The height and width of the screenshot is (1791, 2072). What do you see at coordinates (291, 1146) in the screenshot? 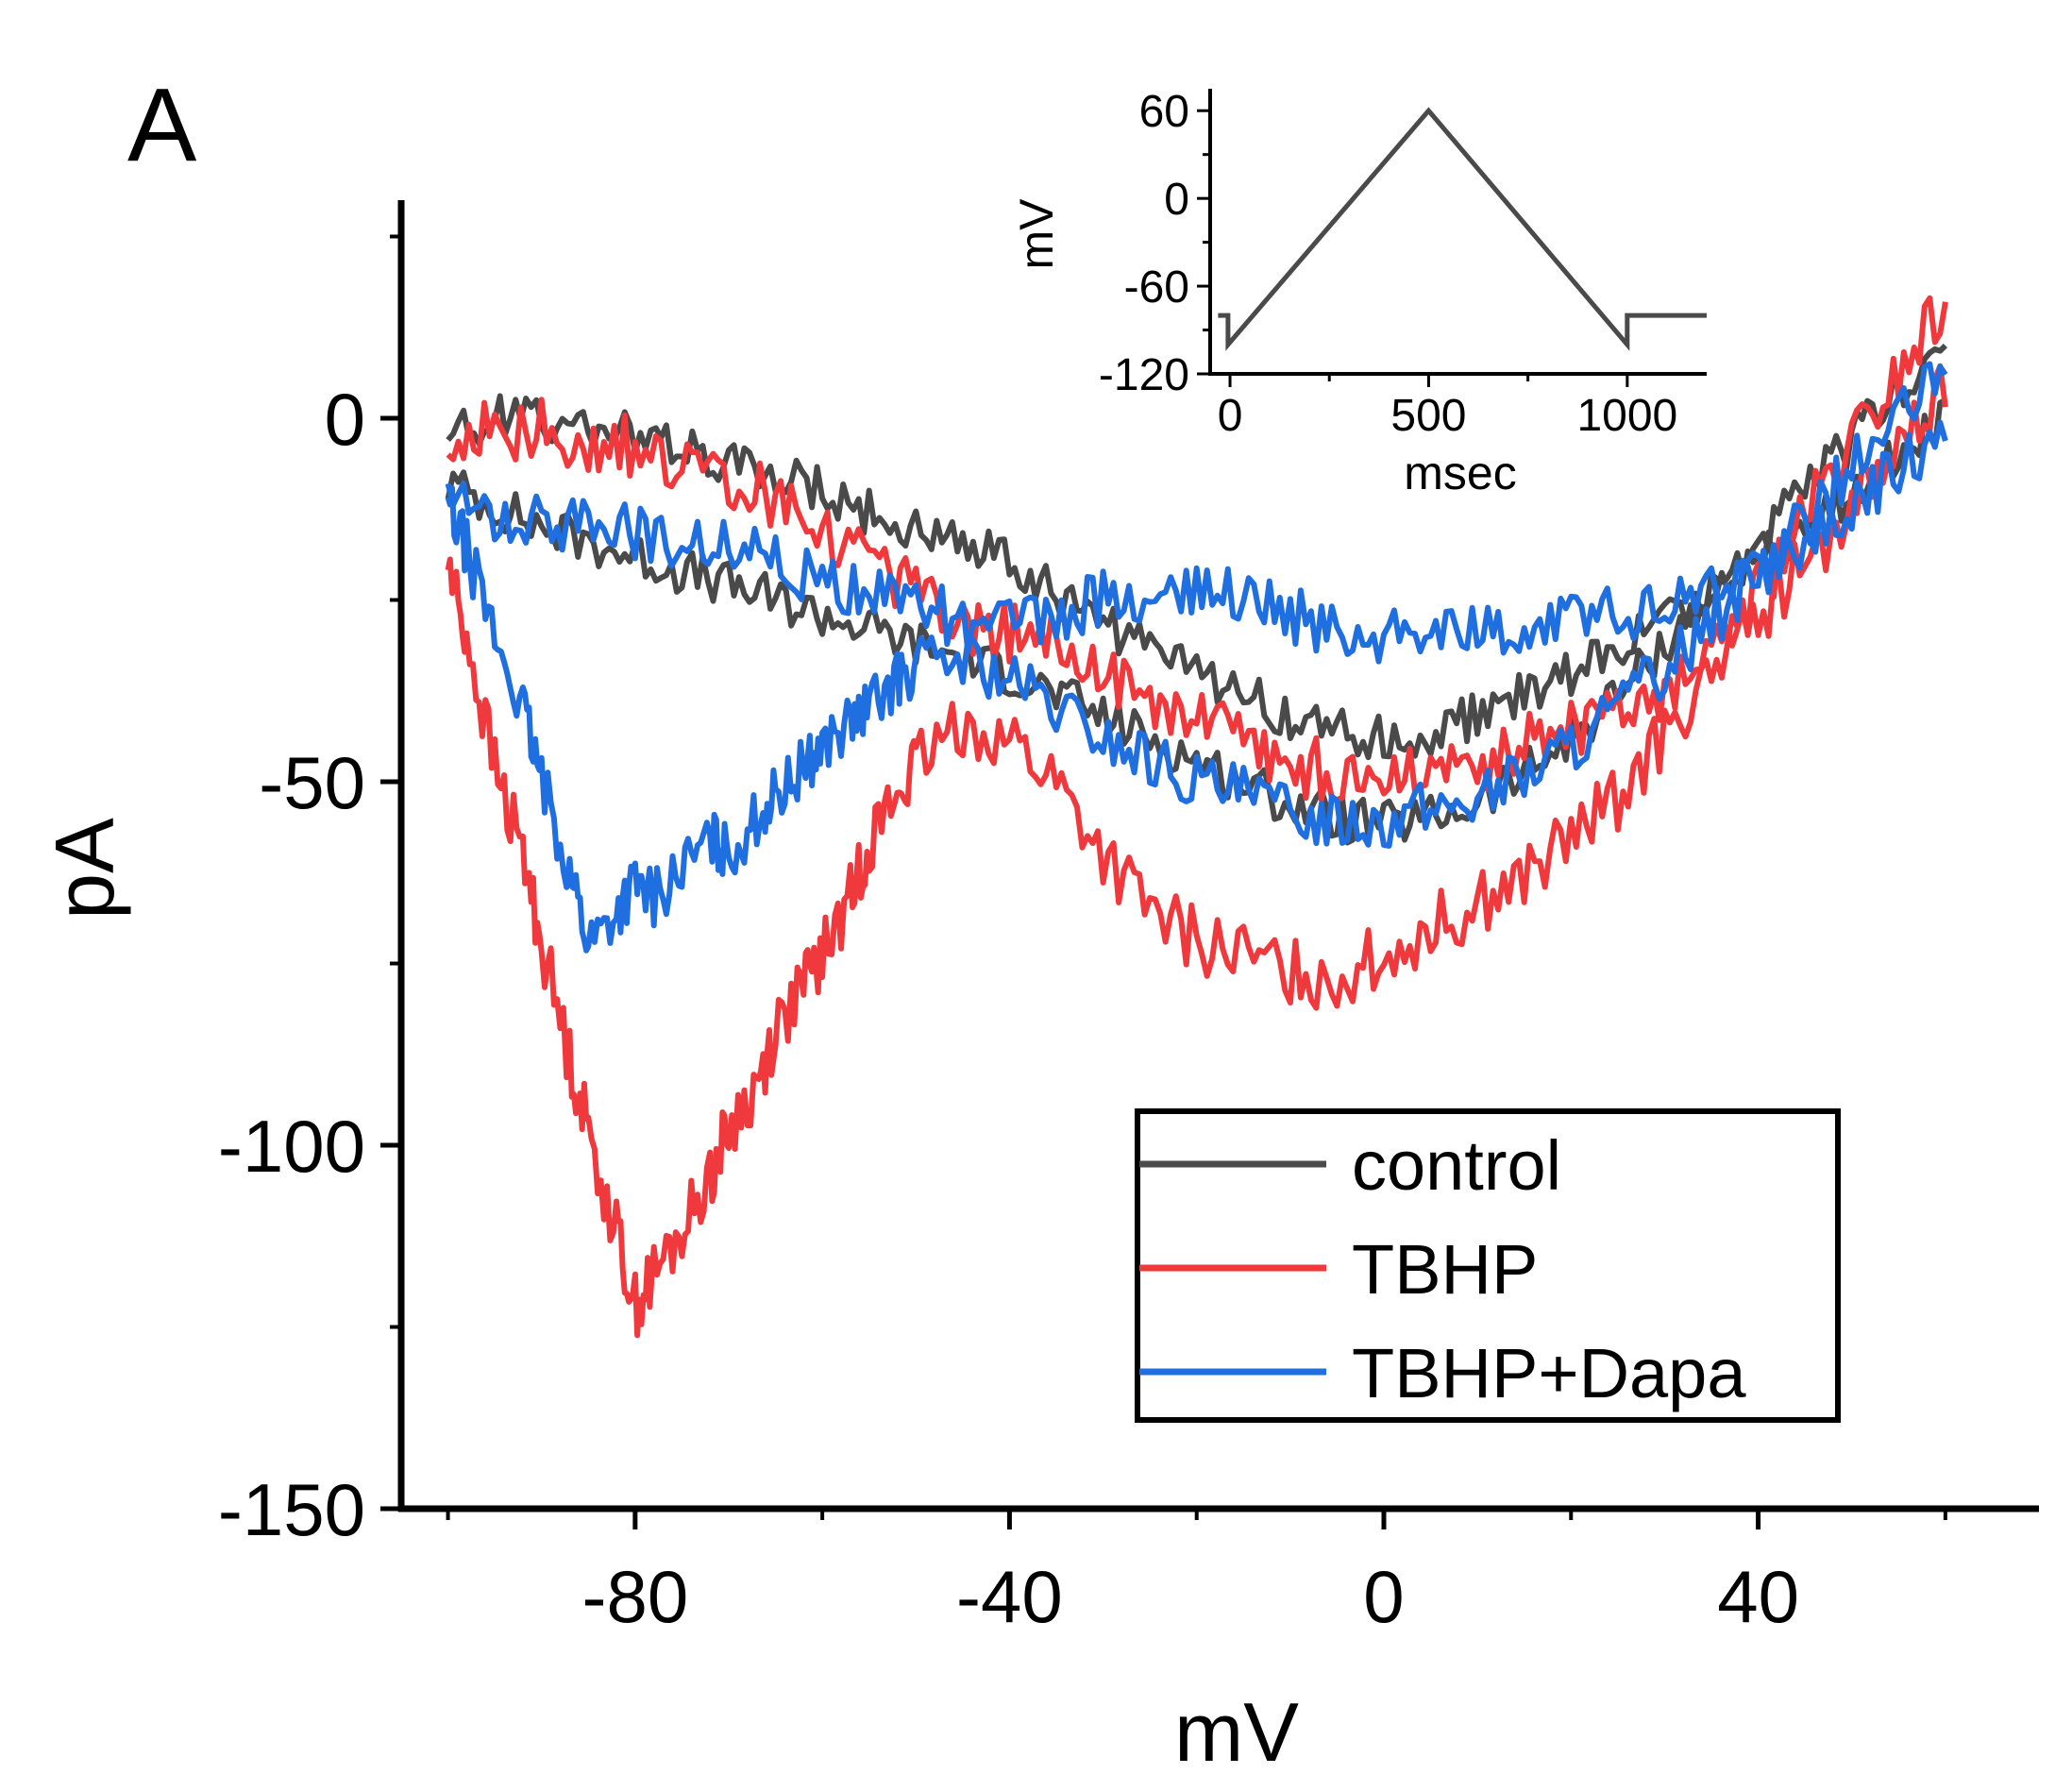
I see `main-y-tick-label: -100` at bounding box center [291, 1146].